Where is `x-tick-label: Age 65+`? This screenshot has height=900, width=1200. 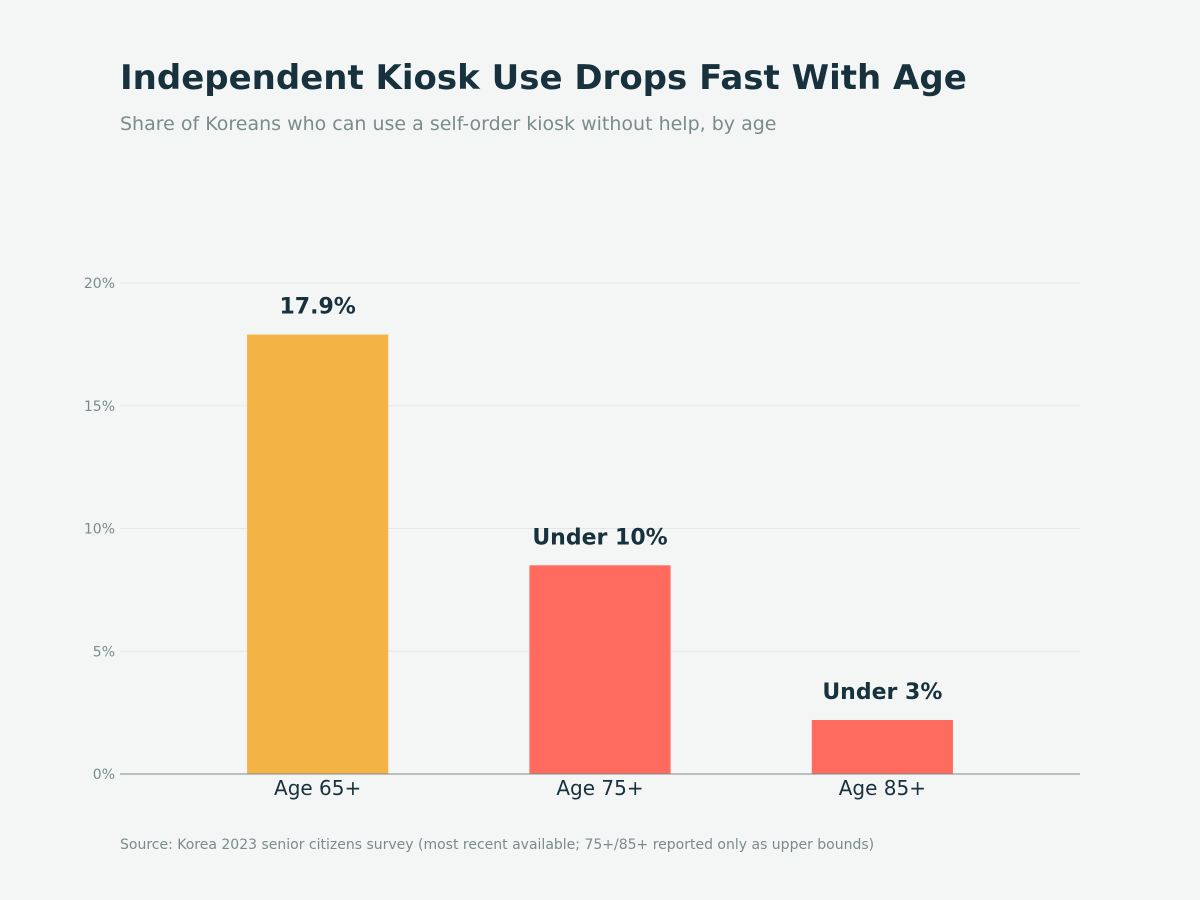
x-tick-label: Age 65+ is located at coordinates (317, 788).